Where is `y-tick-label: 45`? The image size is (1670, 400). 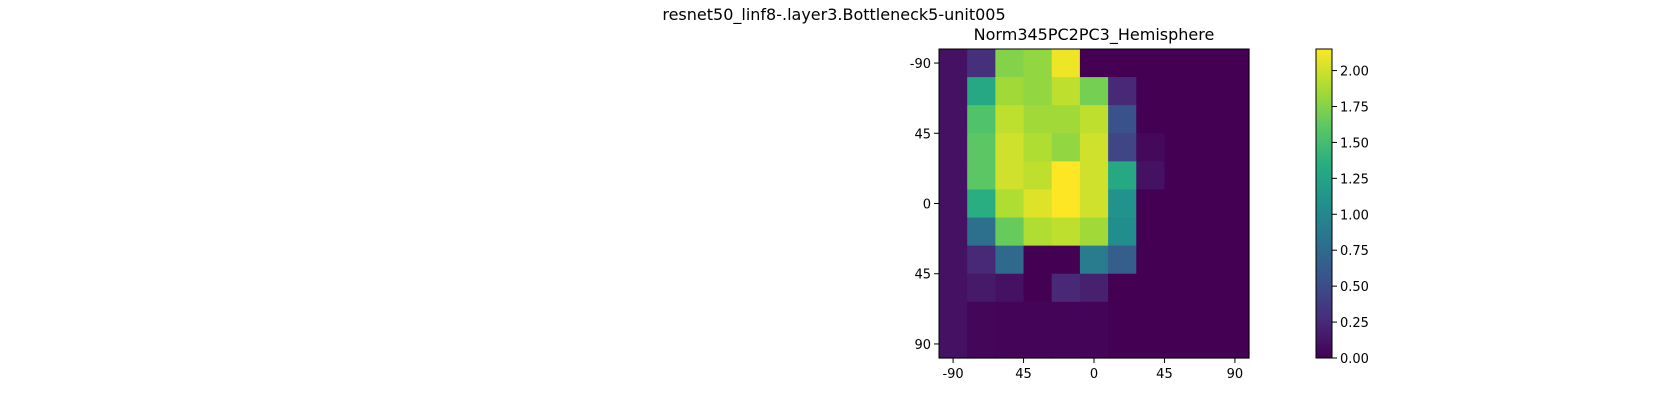 y-tick-label: 45 is located at coordinates (922, 134).